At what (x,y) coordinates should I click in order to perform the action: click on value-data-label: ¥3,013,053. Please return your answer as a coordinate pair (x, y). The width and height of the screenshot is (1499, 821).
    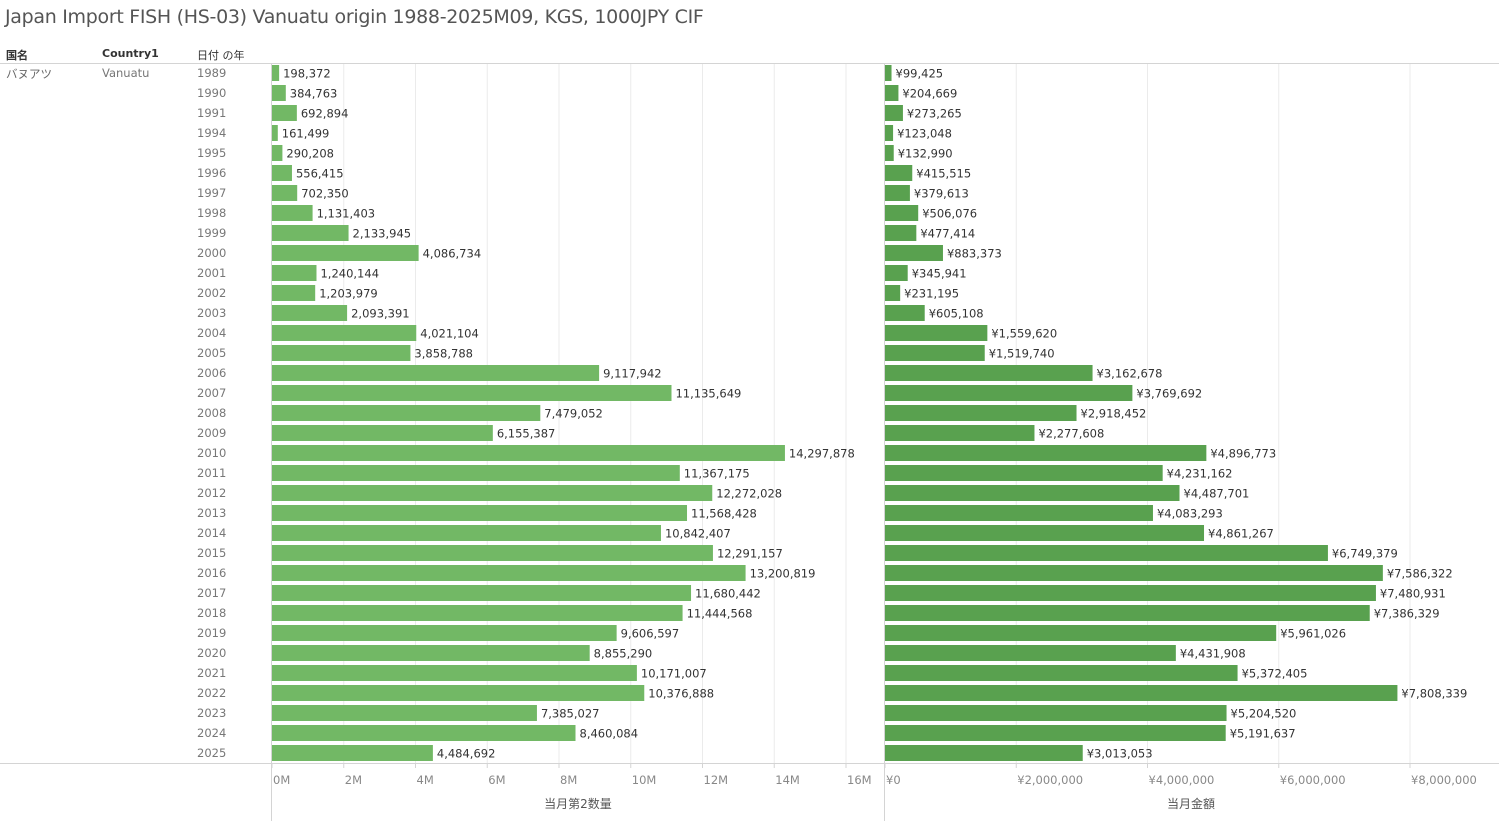
    Looking at the image, I should click on (1120, 754).